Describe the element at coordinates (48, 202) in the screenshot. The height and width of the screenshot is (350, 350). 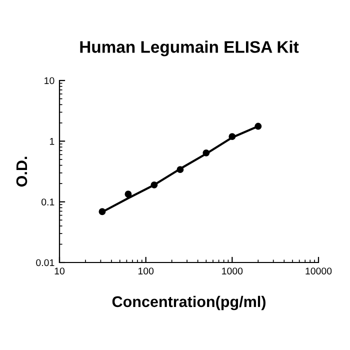
I see `y-tick-label: 0.1` at that location.